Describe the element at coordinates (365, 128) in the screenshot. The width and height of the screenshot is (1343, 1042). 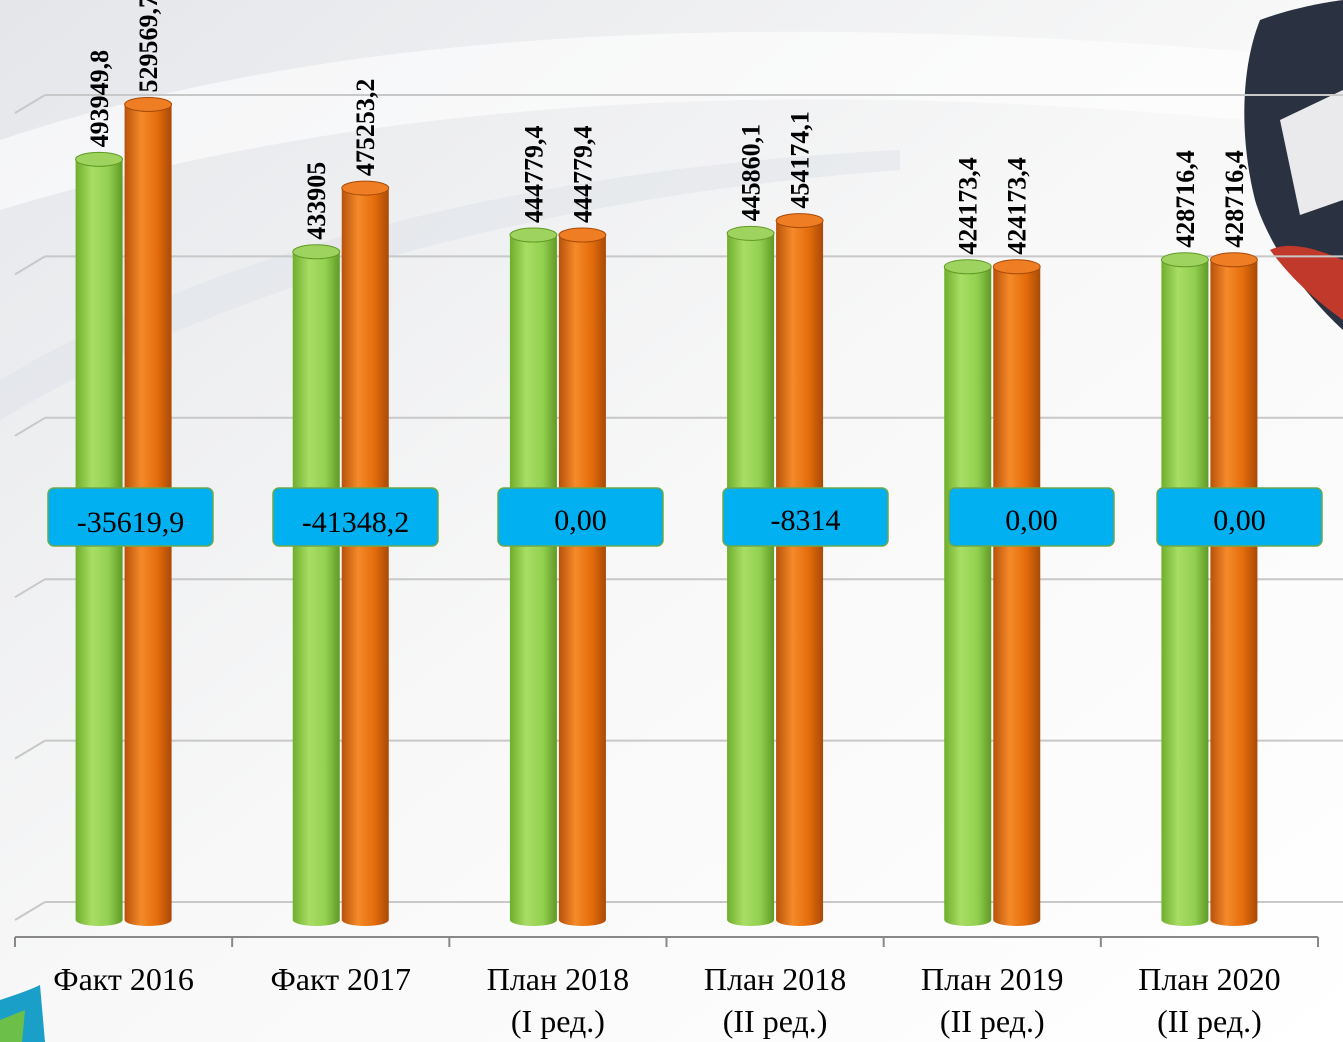
I see `data-label: 475253,2` at that location.